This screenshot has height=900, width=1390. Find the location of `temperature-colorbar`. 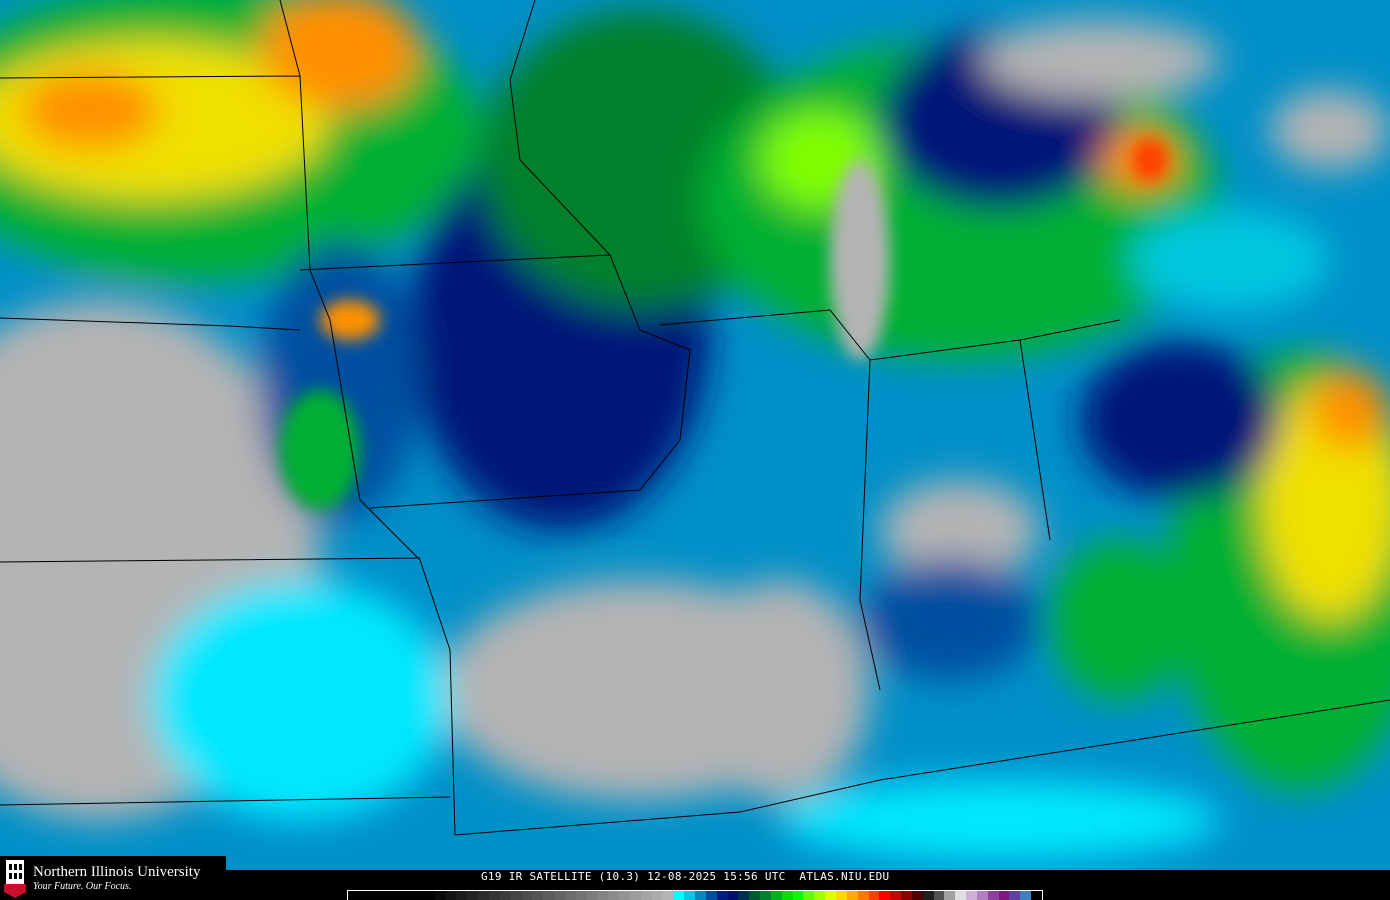

temperature-colorbar is located at coordinates (695, 895).